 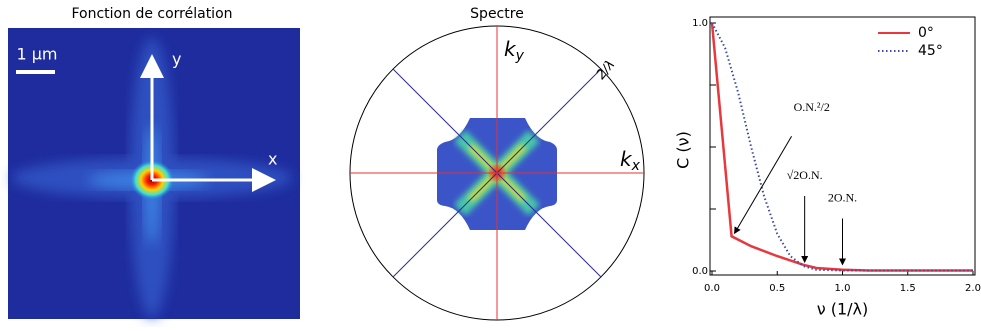 I want to click on kx-label: kx, so click(x=630, y=161).